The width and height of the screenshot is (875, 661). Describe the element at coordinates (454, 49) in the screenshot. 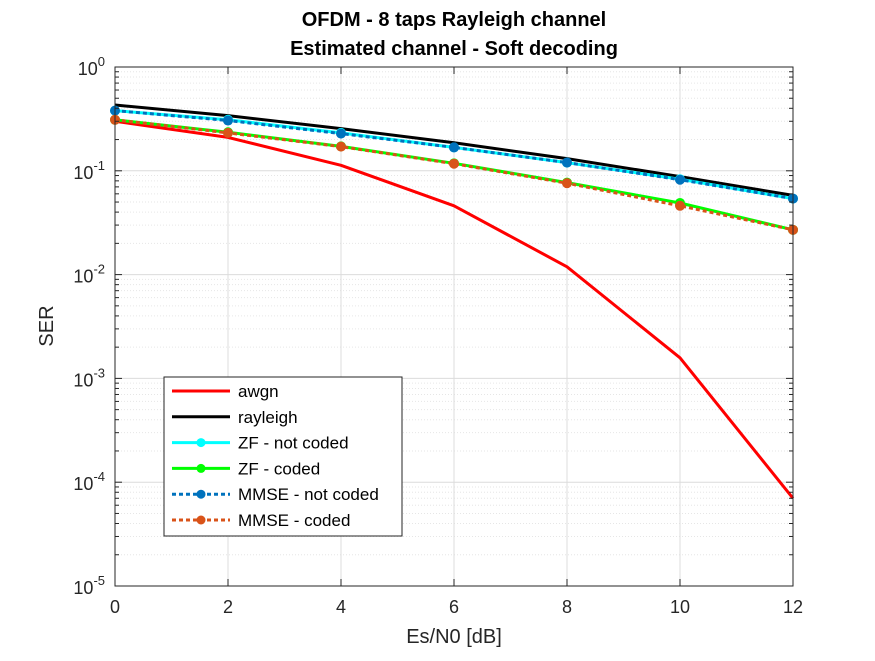

I see `chart-title-line-2: Estimated channel - Soft decoding` at that location.